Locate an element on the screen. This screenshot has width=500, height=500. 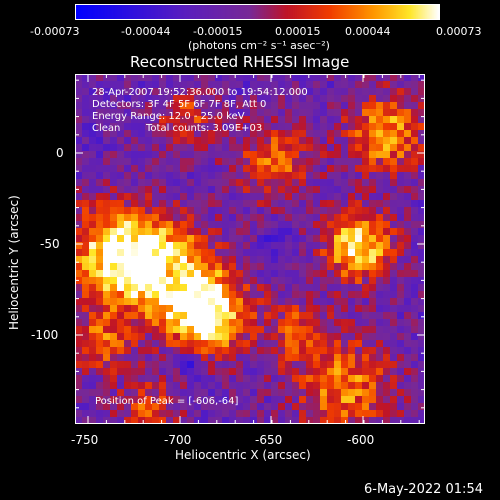
colorbar-tick-3: -0.00015 is located at coordinates (218, 31).